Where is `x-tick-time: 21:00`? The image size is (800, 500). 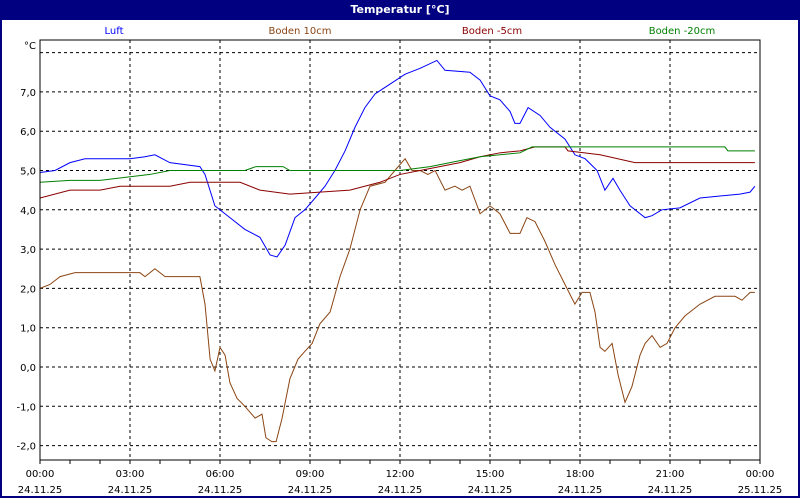
x-tick-time: 21:00 is located at coordinates (670, 474).